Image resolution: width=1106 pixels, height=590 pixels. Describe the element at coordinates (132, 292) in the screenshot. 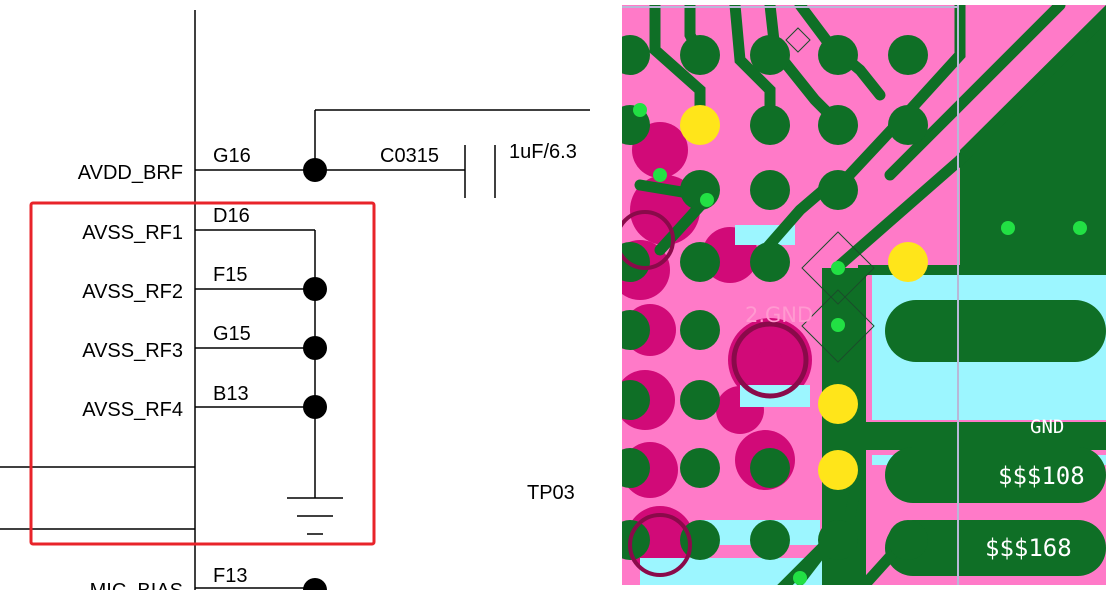

I see `net-label-avss-rf2: AVSS_RF2` at that location.